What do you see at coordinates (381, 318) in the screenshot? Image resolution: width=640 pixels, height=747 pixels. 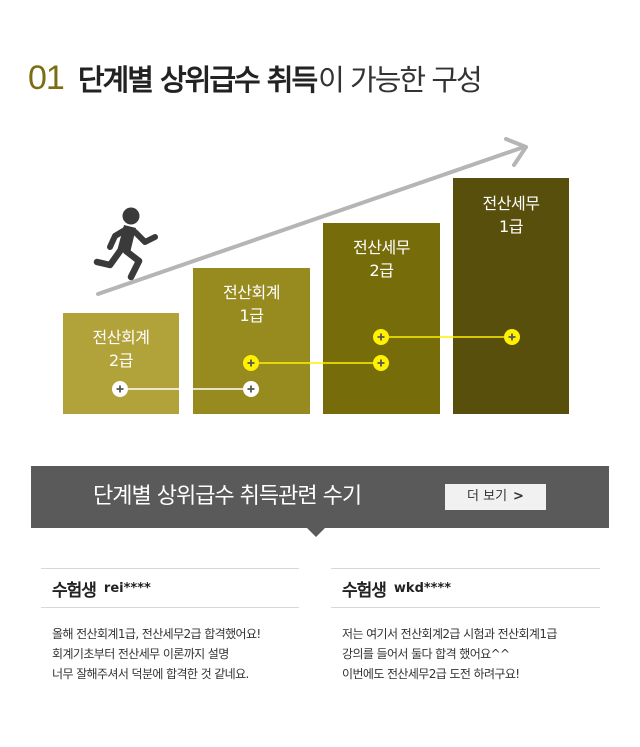 I see `step-bar-3: 전산세무 2급` at bounding box center [381, 318].